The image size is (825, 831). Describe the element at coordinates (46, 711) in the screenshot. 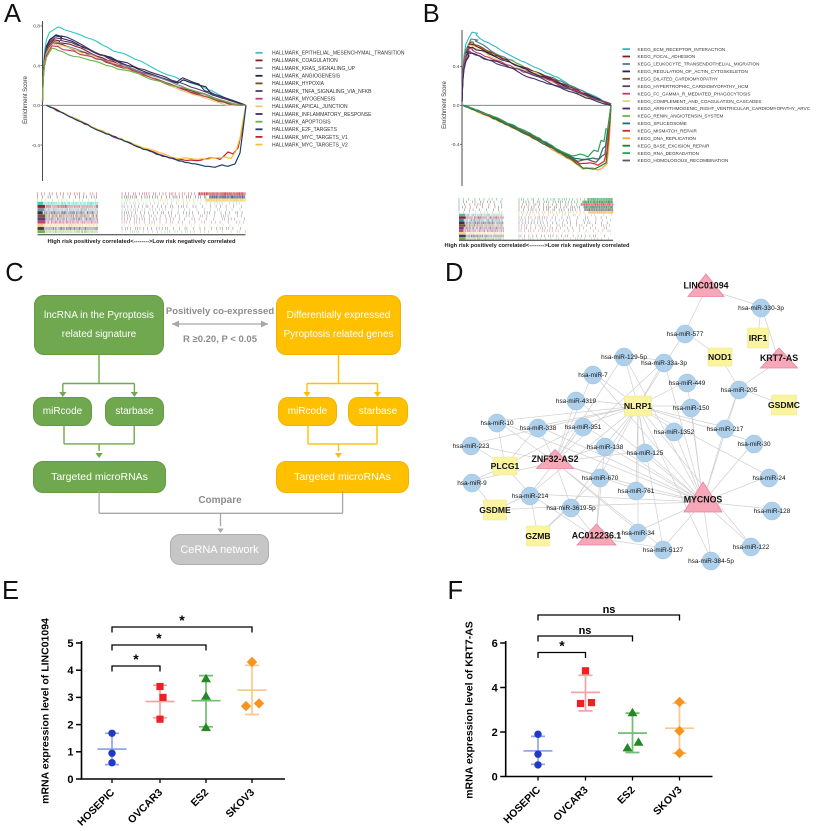

I see `svg-text:mRNA expression level of LINC0: mRNA expression level of LINC01094` at that location.